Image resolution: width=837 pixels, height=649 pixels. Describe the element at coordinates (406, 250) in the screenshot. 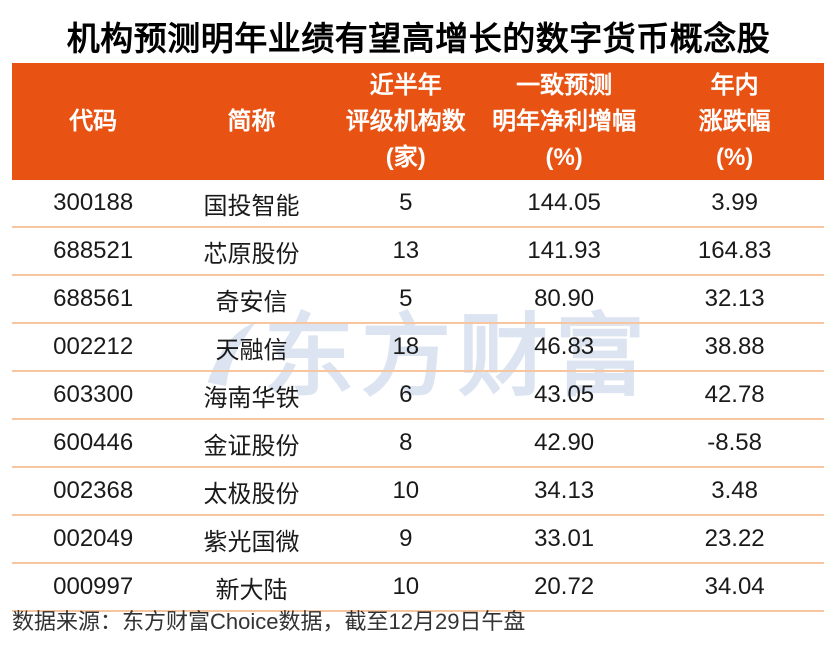

I see `cell-rating-count: 13` at that location.